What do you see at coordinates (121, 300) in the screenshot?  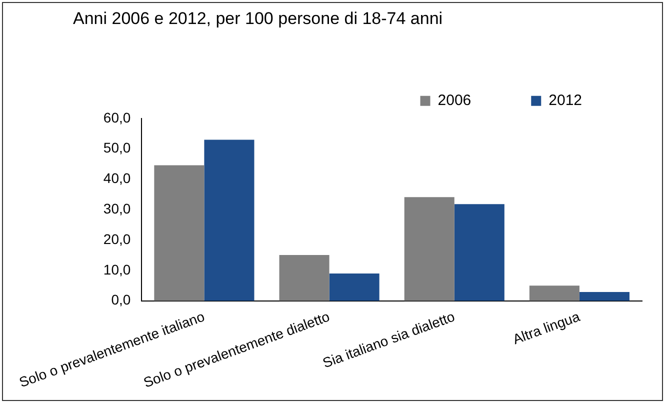 I see `y-tick-label: 0,0` at bounding box center [121, 300].